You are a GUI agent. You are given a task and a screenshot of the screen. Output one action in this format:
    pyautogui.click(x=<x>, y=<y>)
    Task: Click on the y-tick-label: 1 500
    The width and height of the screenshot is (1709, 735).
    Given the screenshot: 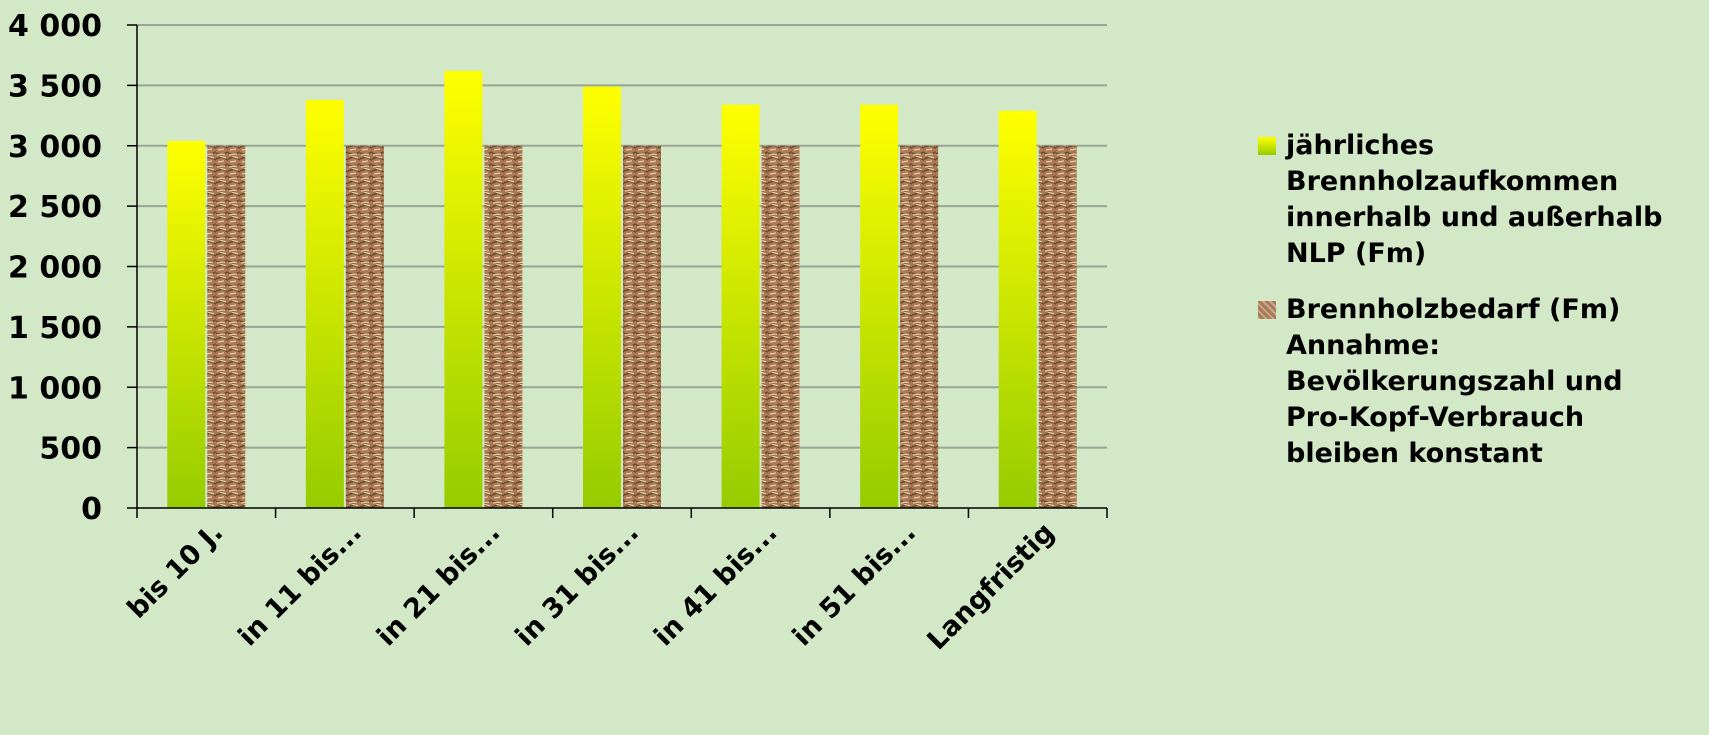 What is the action you would take?
    pyautogui.click(x=55, y=328)
    